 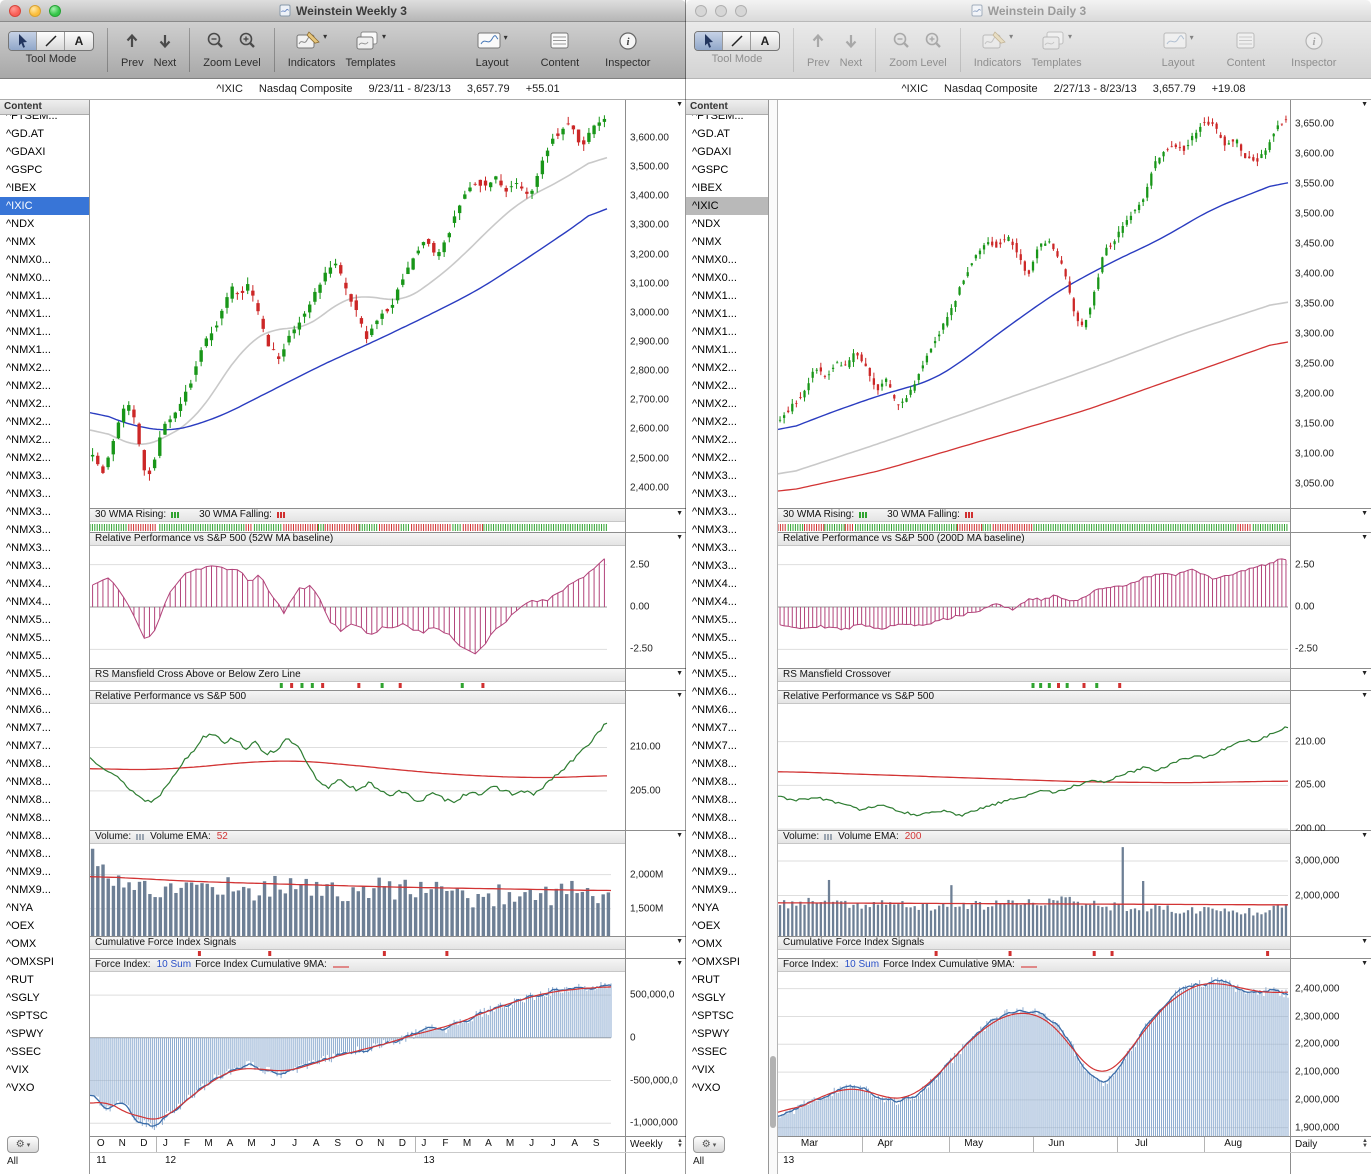 I want to click on cfi-canvas, so click(x=357, y=954).